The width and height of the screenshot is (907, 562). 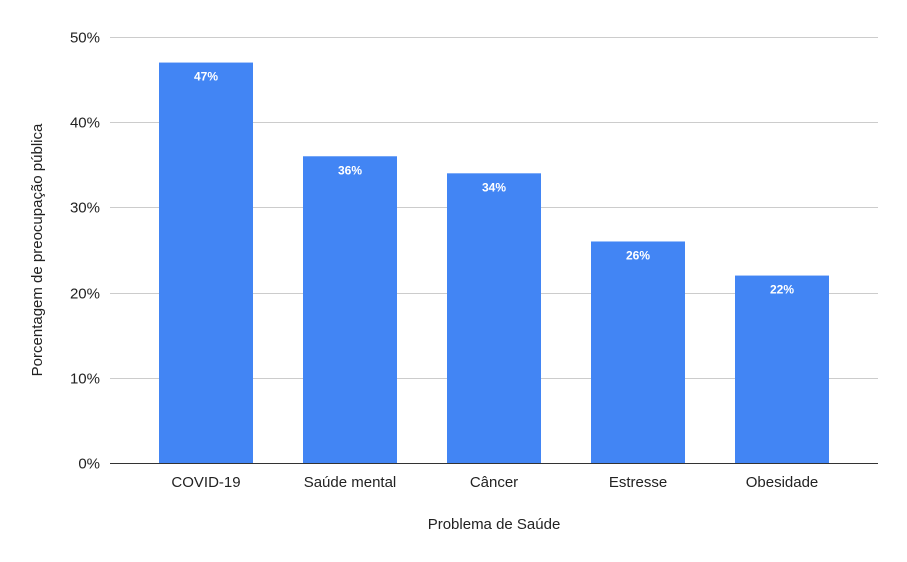 What do you see at coordinates (85, 123) in the screenshot?
I see `y-tick-label: 40%` at bounding box center [85, 123].